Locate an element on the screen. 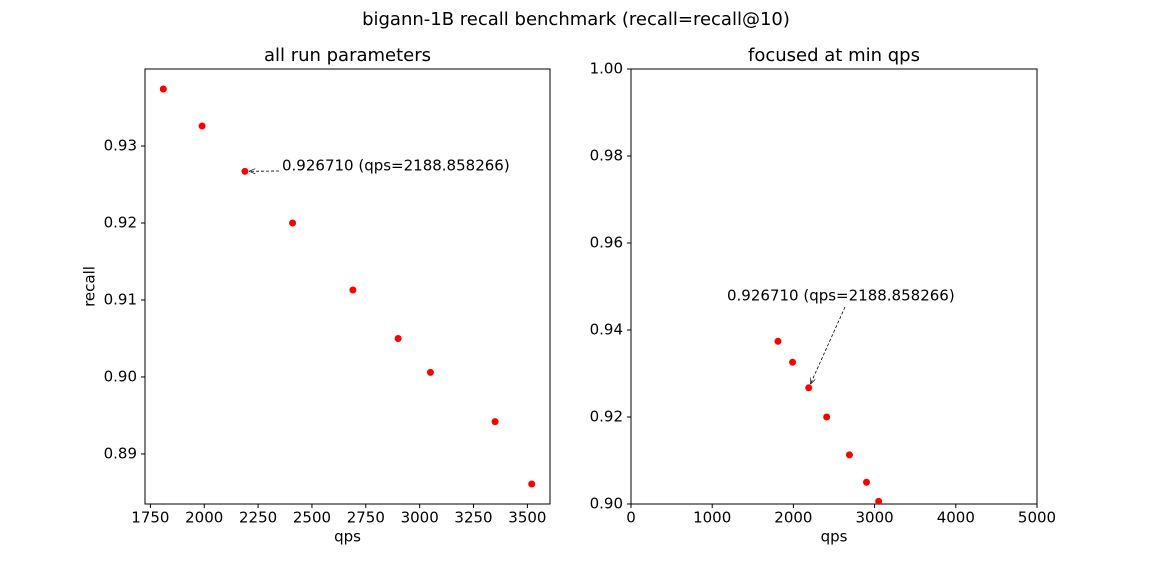 This screenshot has height=576, width=1152. x-tick-label: 1750 is located at coordinates (150, 518).